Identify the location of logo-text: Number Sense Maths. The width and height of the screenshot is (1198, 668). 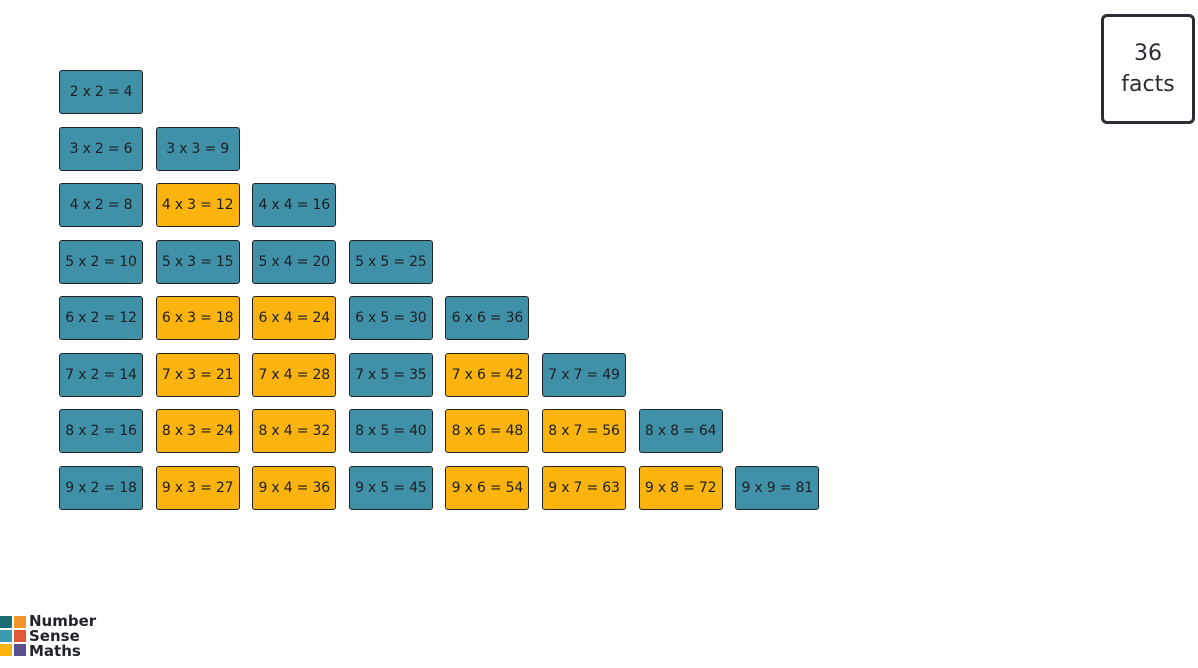
(62, 636).